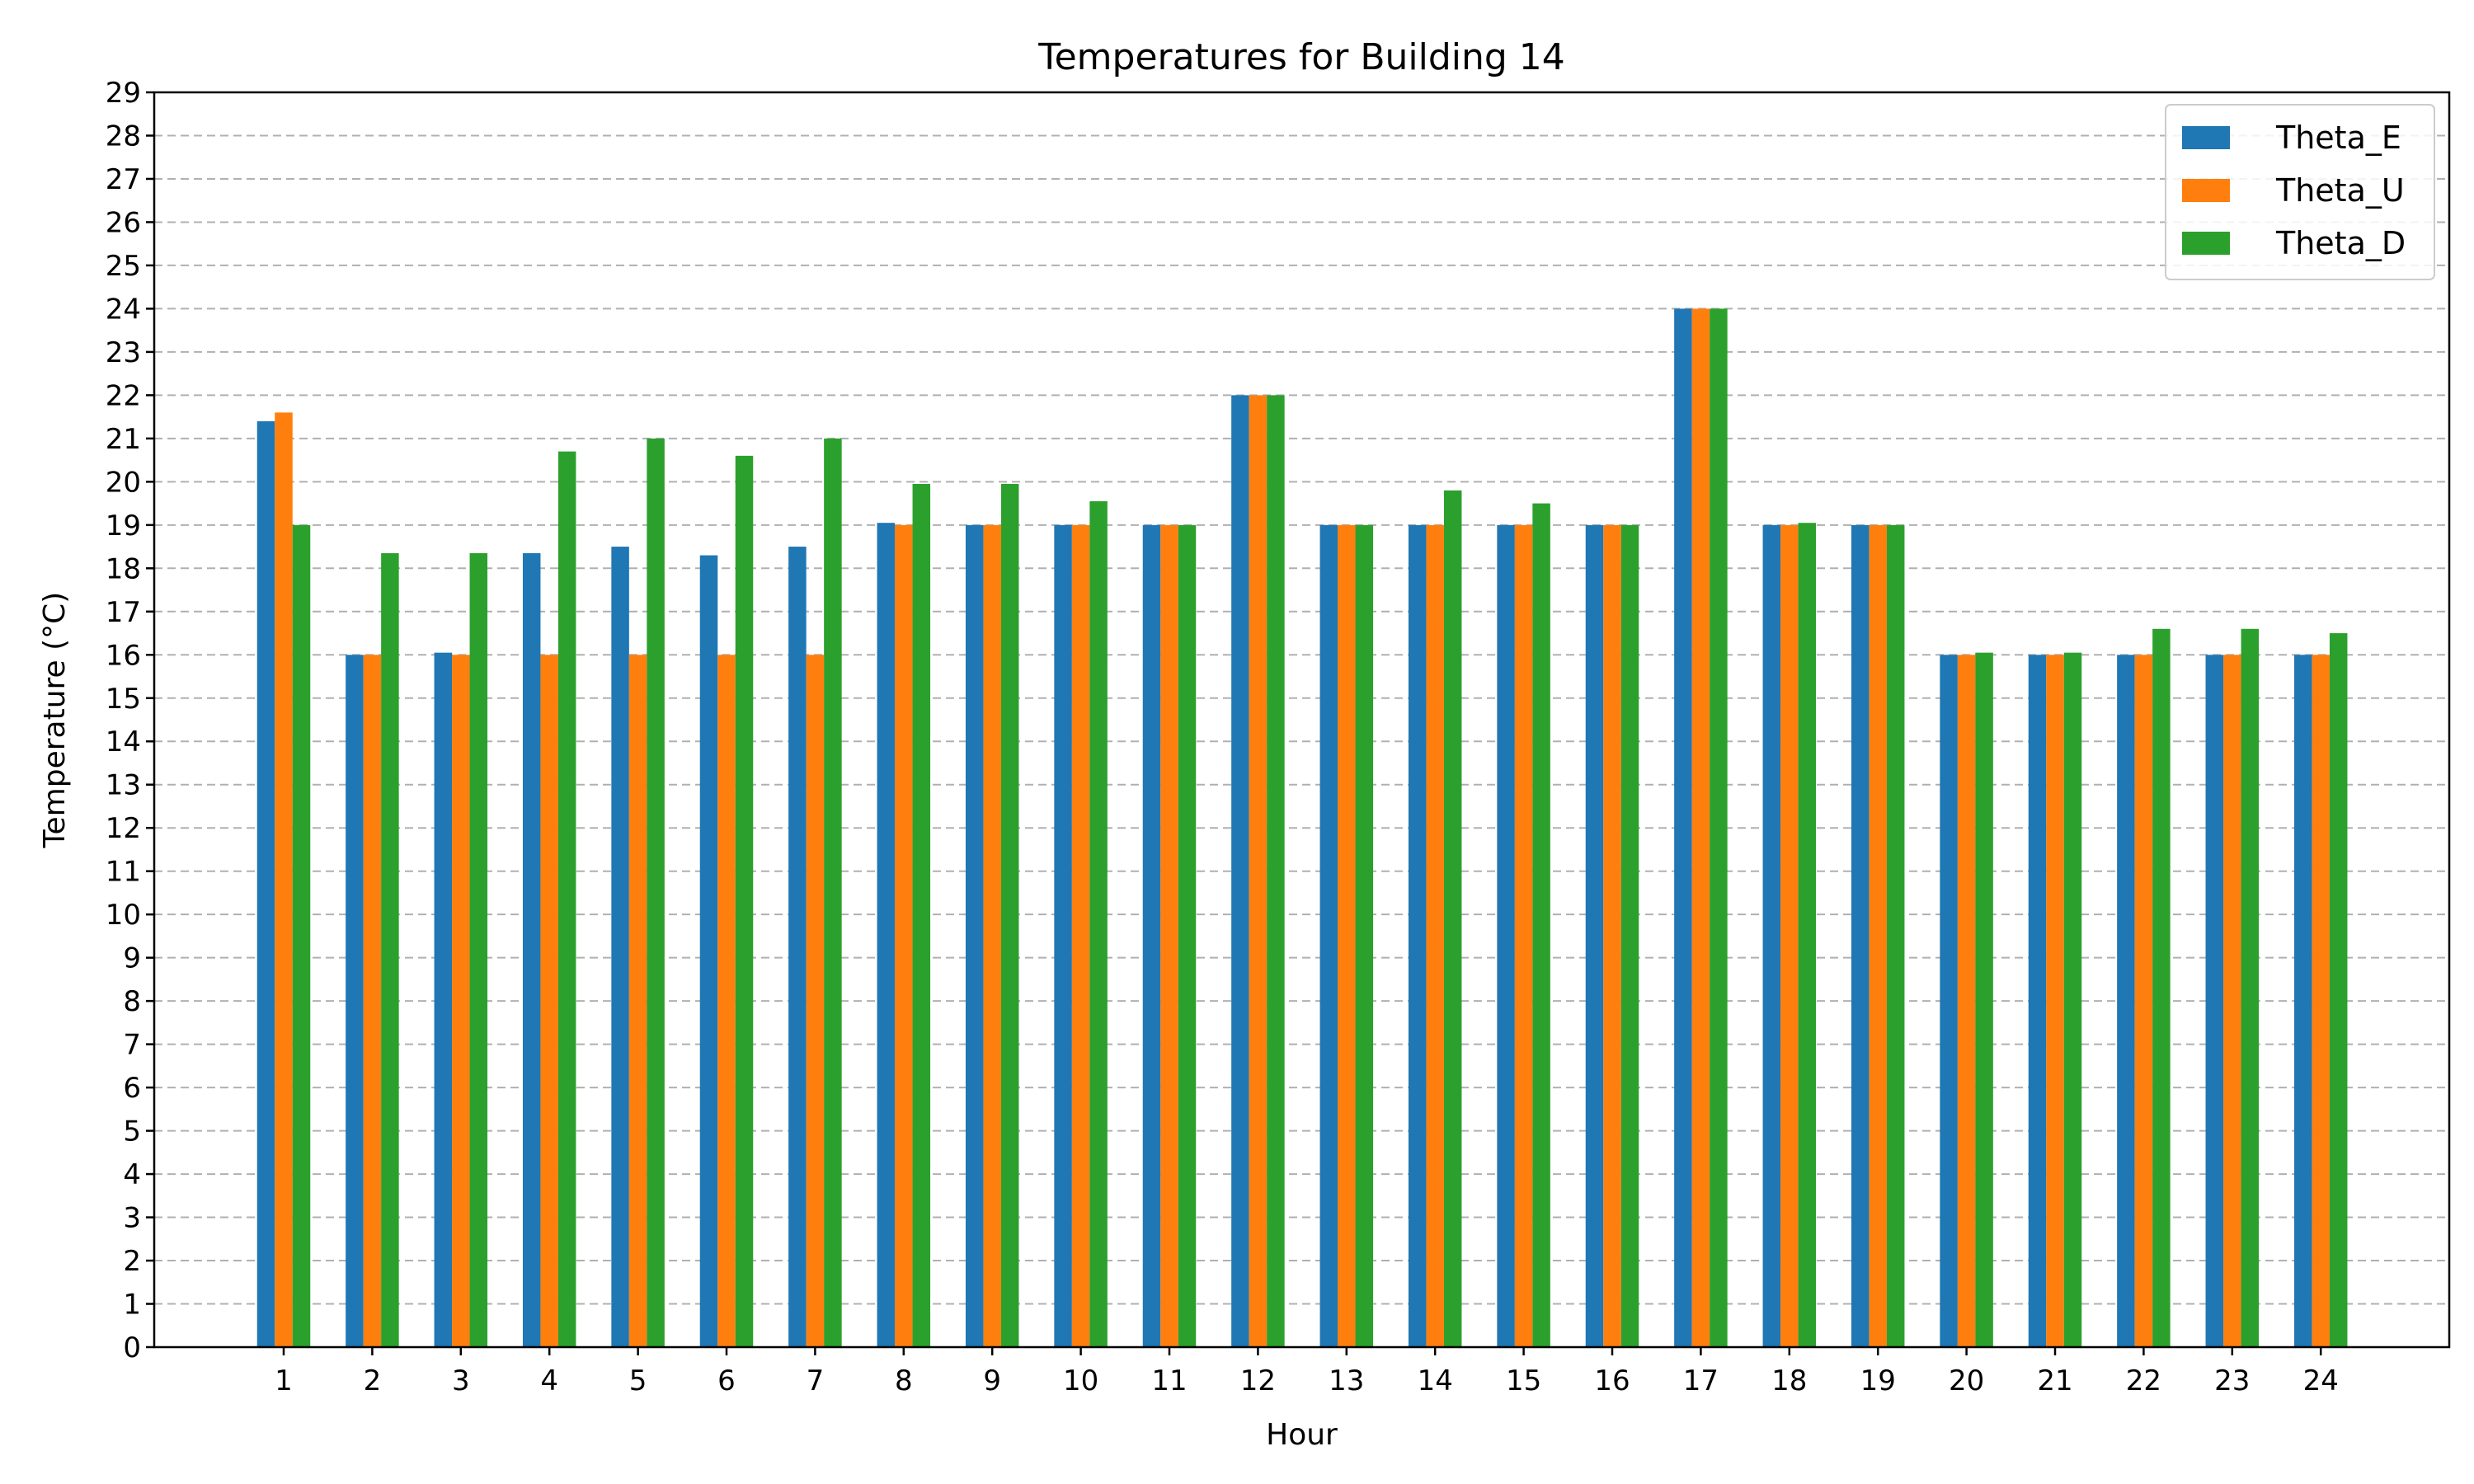  Describe the element at coordinates (1302, 1435) in the screenshot. I see `x-axis-label: Hour` at that location.